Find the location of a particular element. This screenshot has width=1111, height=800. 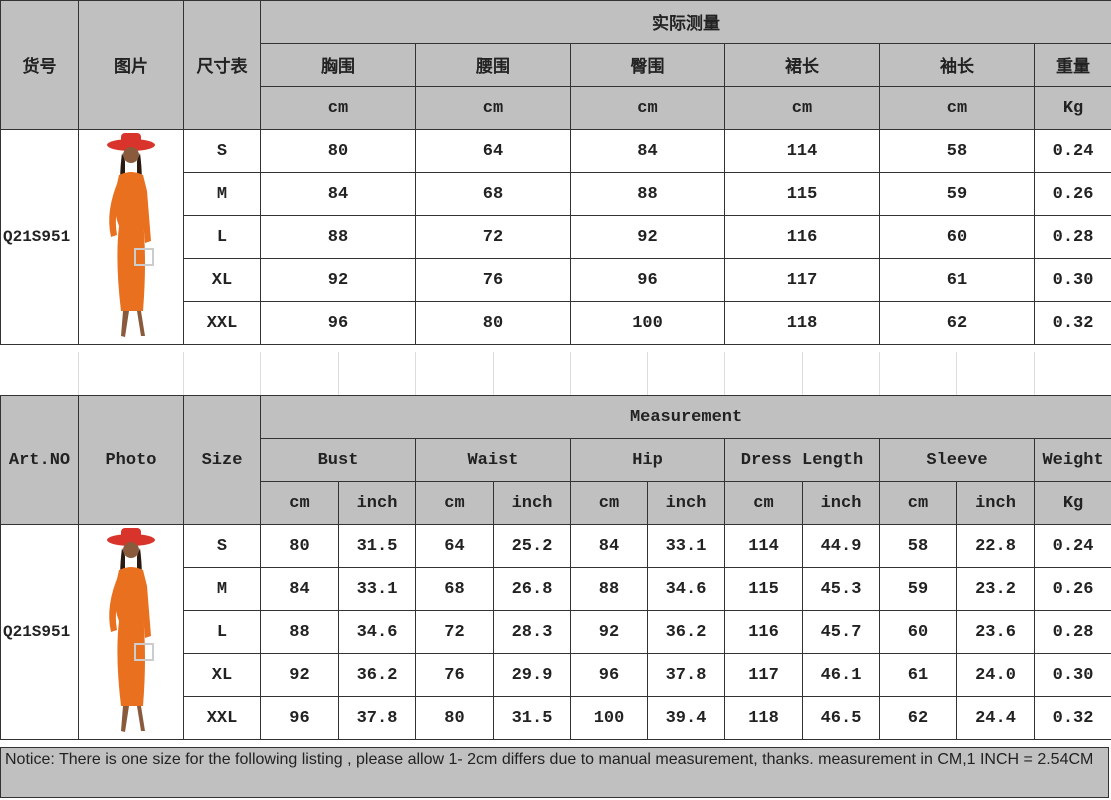

value-cell: 59 is located at coordinates (957, 194).